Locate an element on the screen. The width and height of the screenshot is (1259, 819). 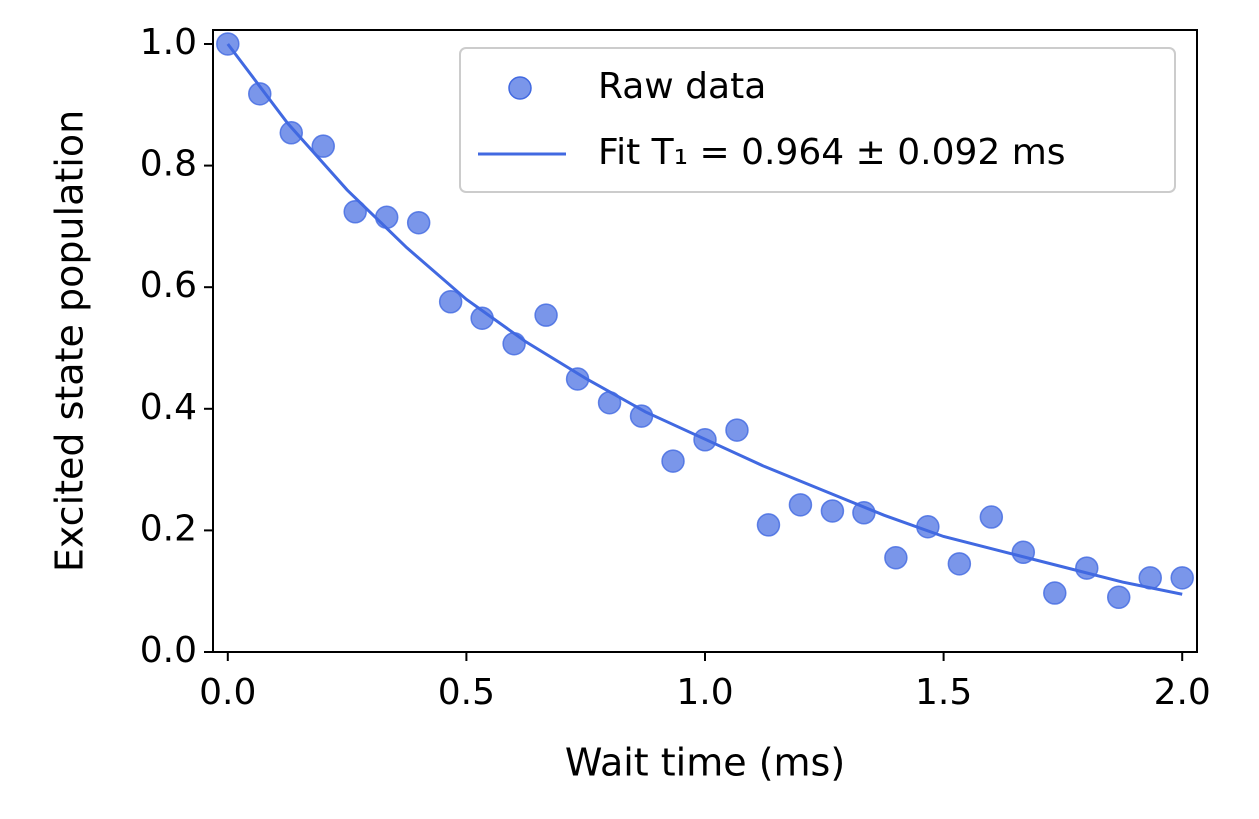
x-tick-label: 2.0 is located at coordinates (1182, 692).